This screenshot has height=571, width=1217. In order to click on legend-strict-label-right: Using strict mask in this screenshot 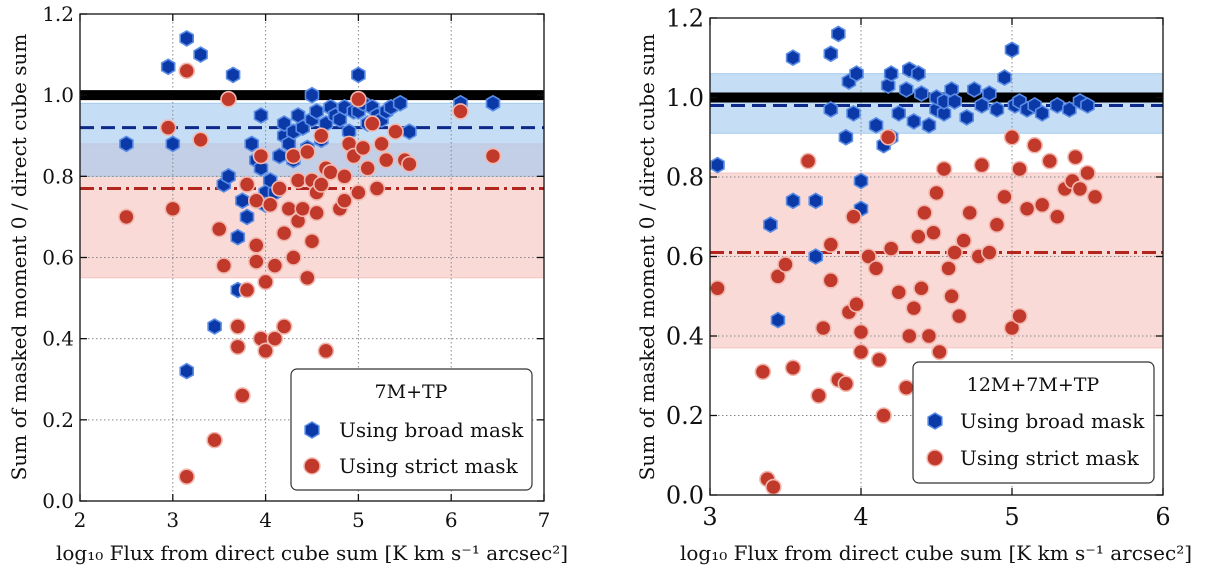, I will do `click(1050, 458)`.